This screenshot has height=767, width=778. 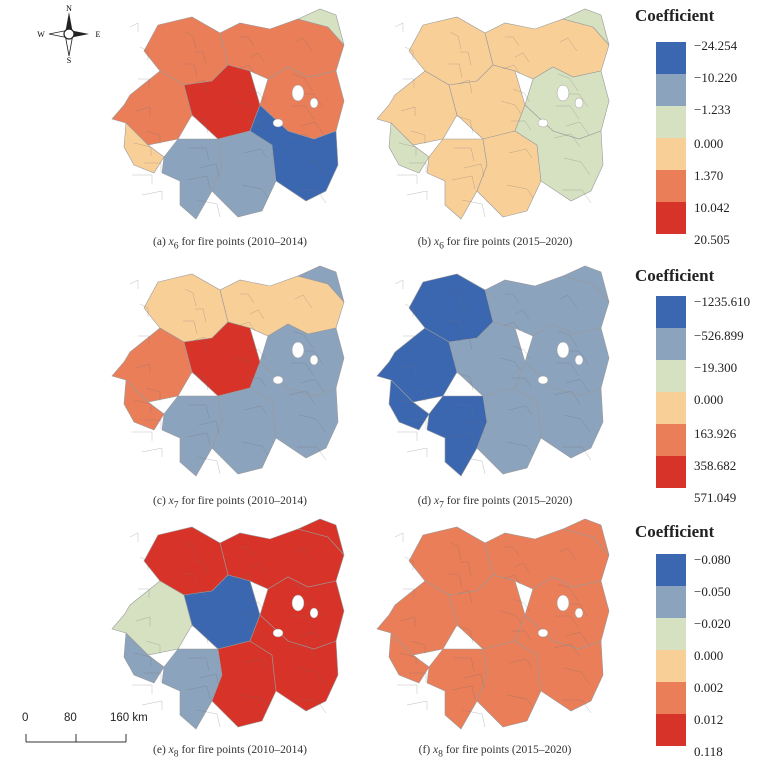 I want to click on compass-n: N, so click(x=69, y=8).